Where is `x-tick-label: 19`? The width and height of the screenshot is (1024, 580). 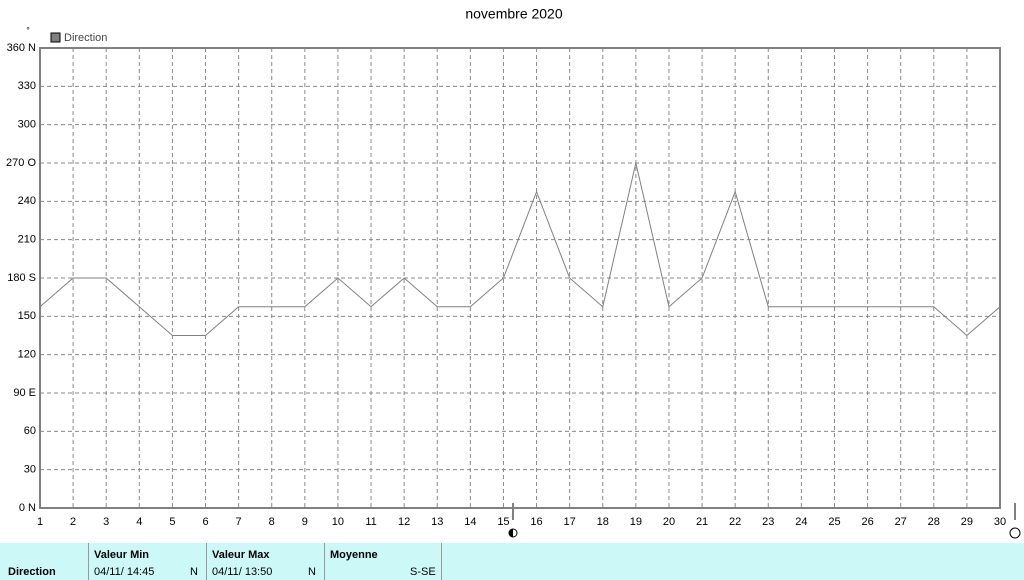
x-tick-label: 19 is located at coordinates (636, 522).